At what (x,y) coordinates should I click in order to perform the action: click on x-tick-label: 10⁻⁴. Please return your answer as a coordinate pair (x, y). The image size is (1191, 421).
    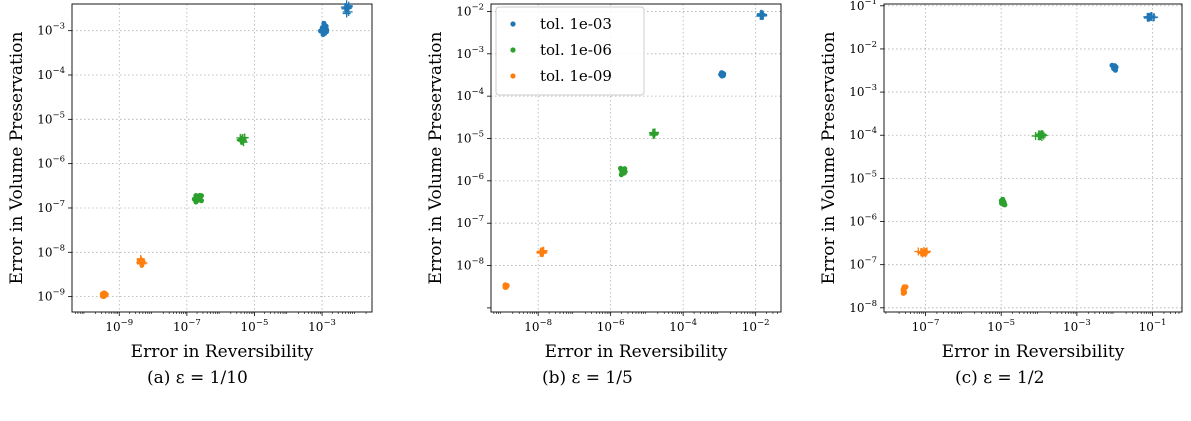
    Looking at the image, I should click on (683, 326).